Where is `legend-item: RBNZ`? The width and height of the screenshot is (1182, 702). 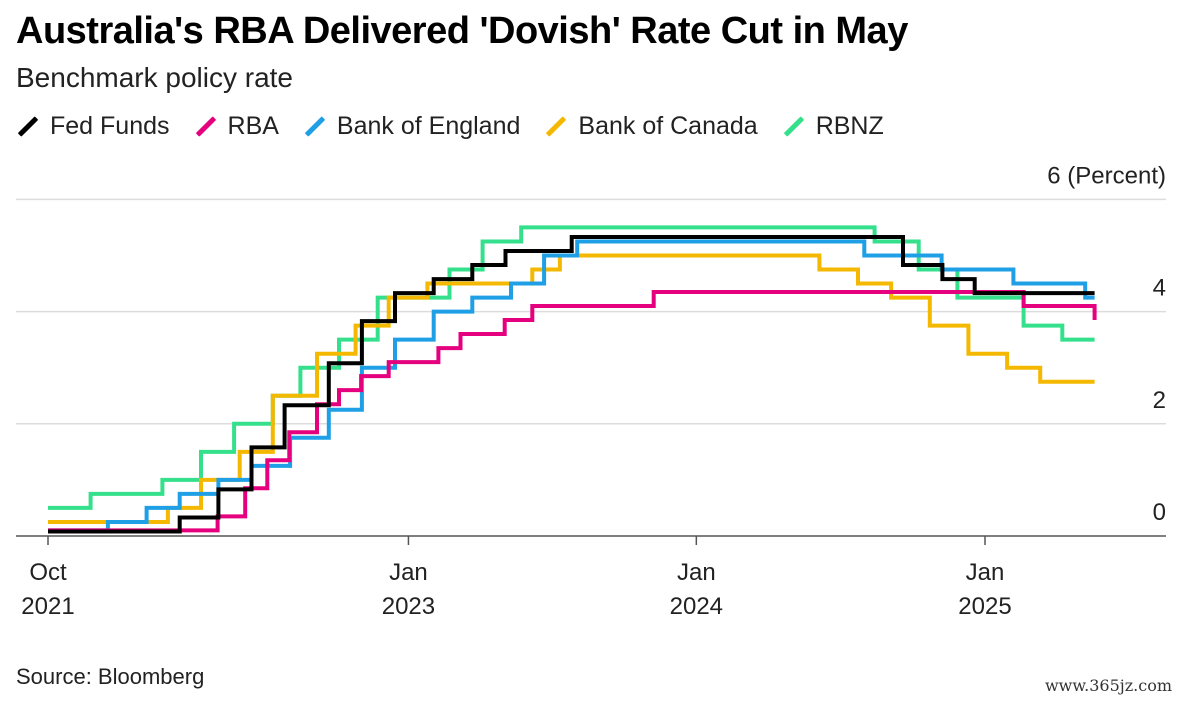
legend-item: RBNZ is located at coordinates (833, 126).